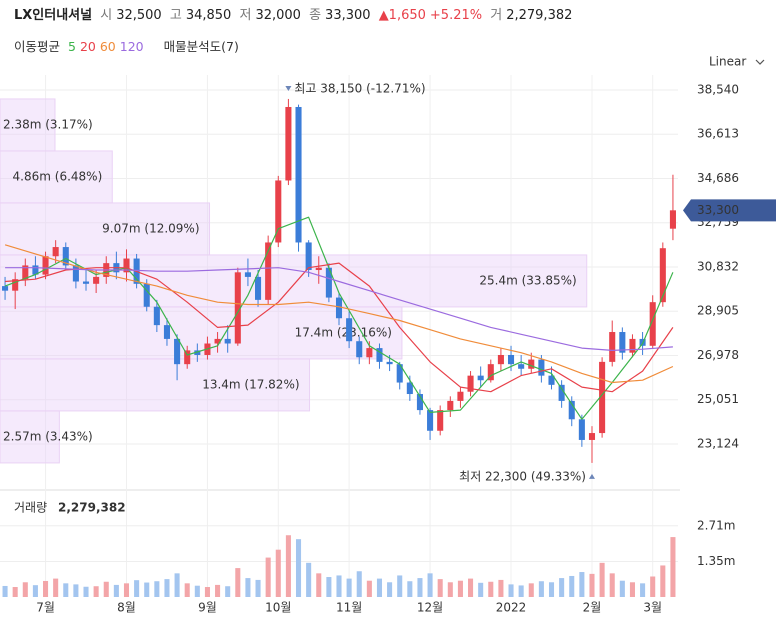  I want to click on ma-legend: 5 20 60 120, so click(108, 46).